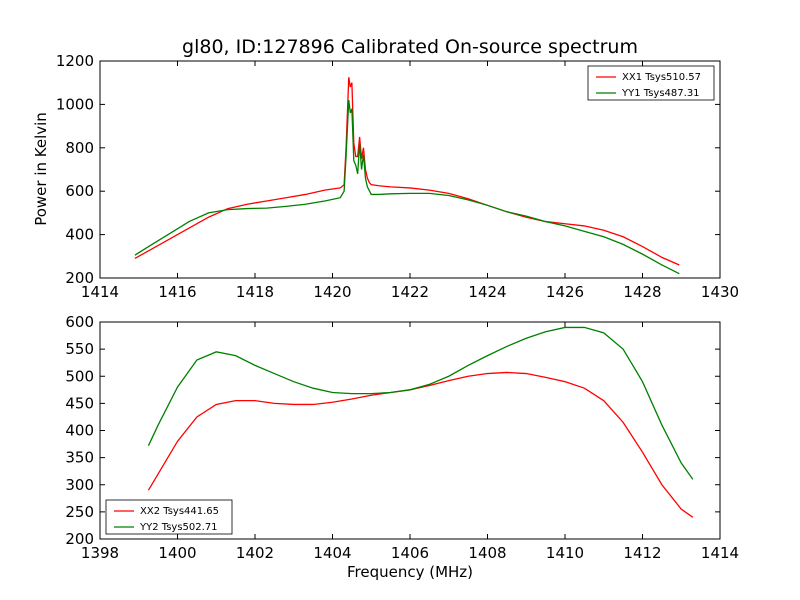 This screenshot has width=800, height=600. I want to click on bottom-y-tick-label: 350, so click(79, 458).